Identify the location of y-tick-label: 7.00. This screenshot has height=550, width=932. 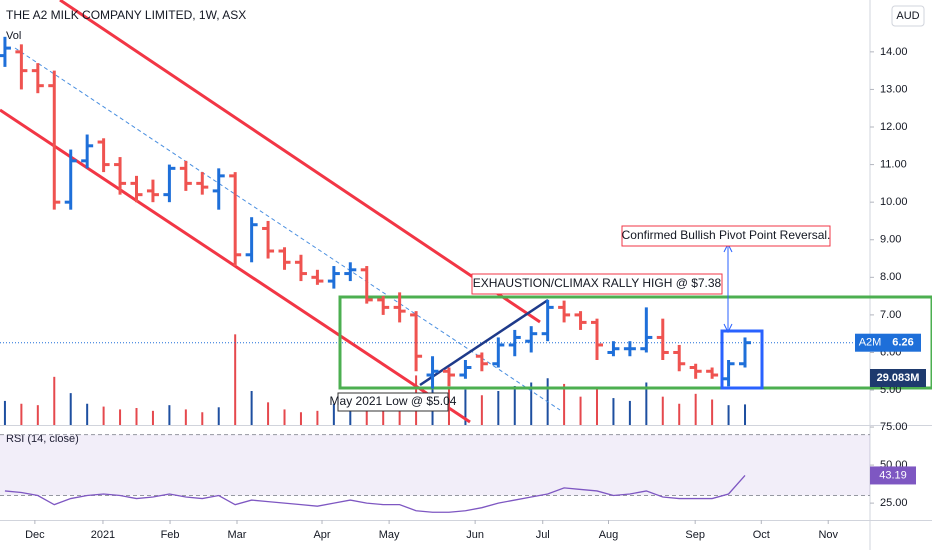
(890, 315).